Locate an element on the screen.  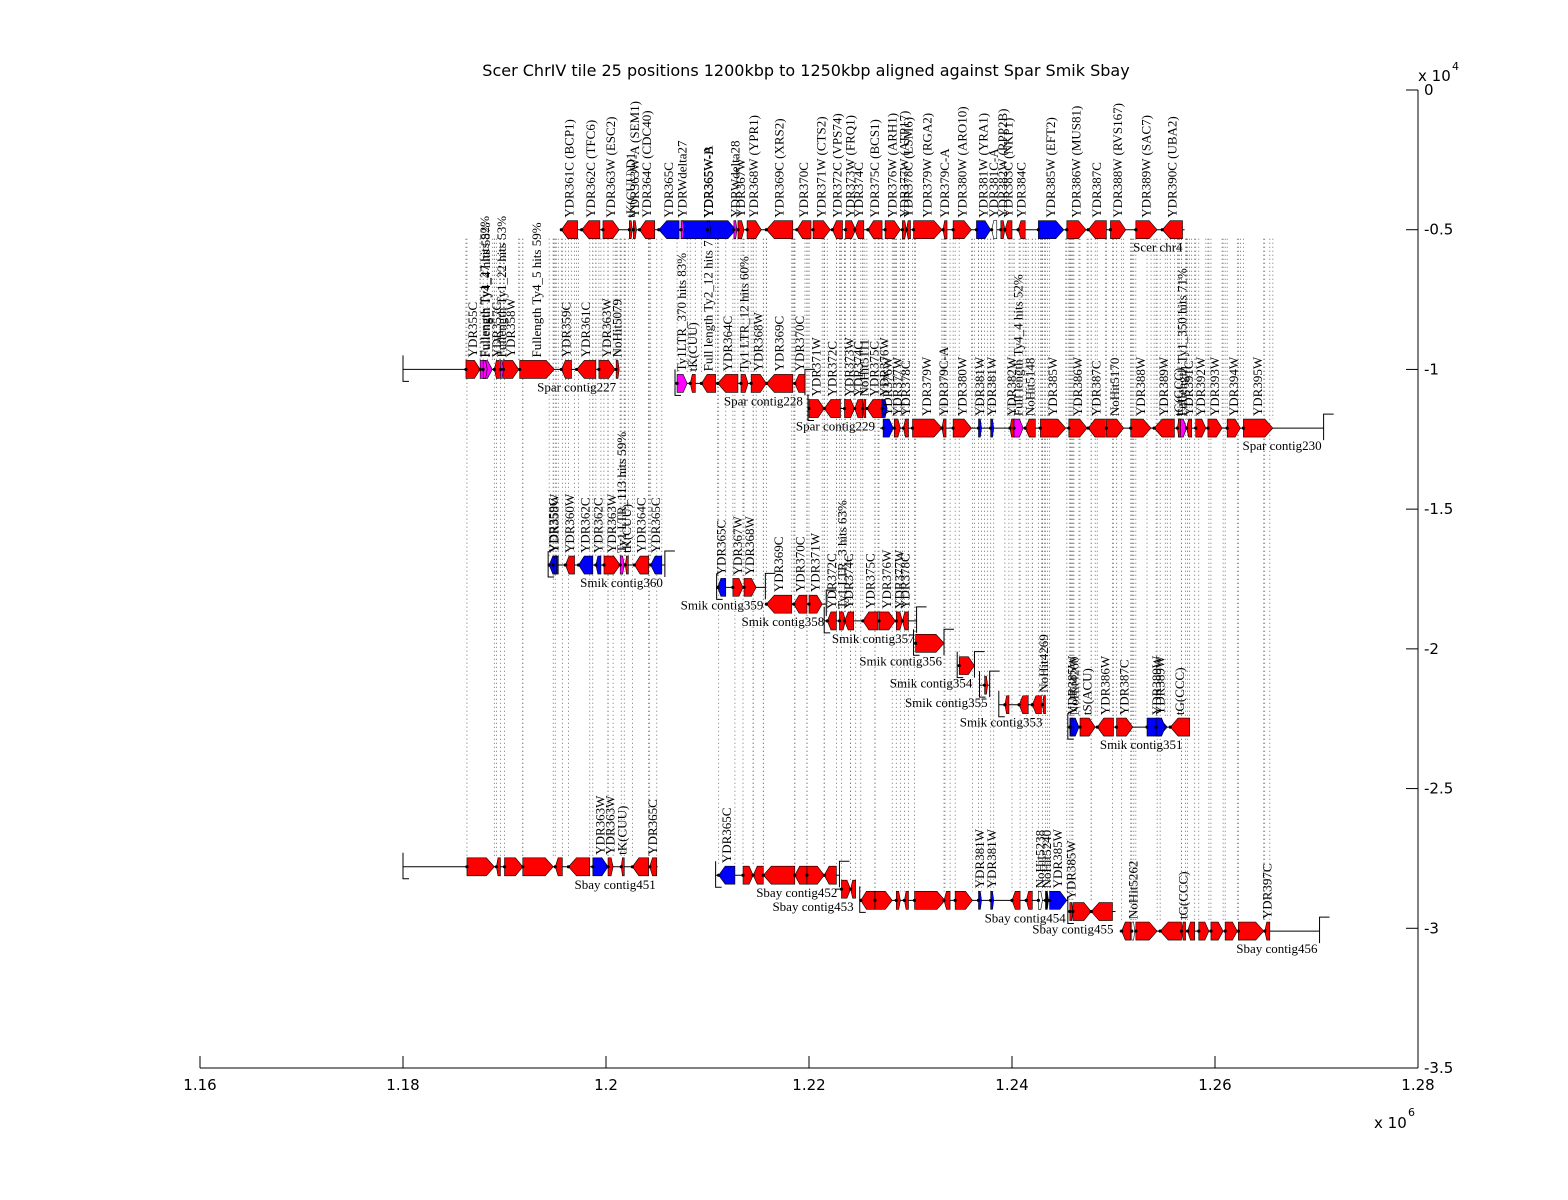
gene-label: YDR386W (MUS81) is located at coordinates (1075, 162).